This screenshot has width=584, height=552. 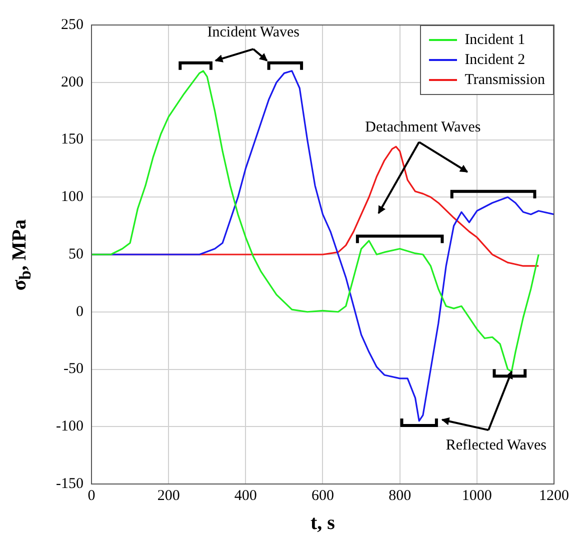 I want to click on legend-label: Transmission, so click(x=504, y=80).